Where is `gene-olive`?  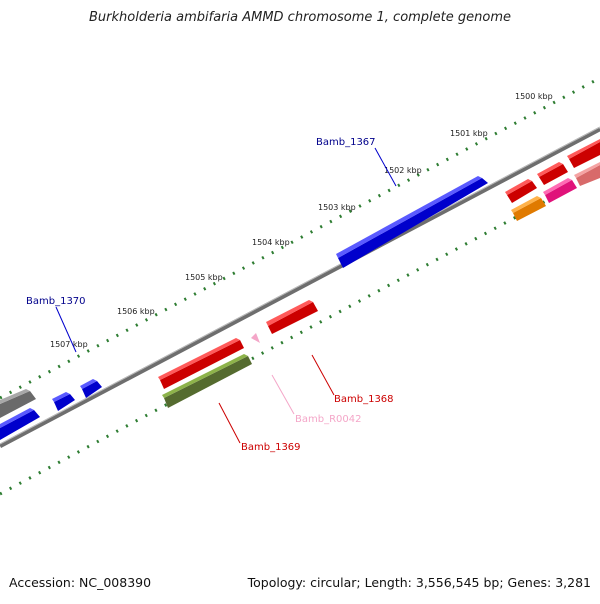
gene-olive is located at coordinates (207, 381).